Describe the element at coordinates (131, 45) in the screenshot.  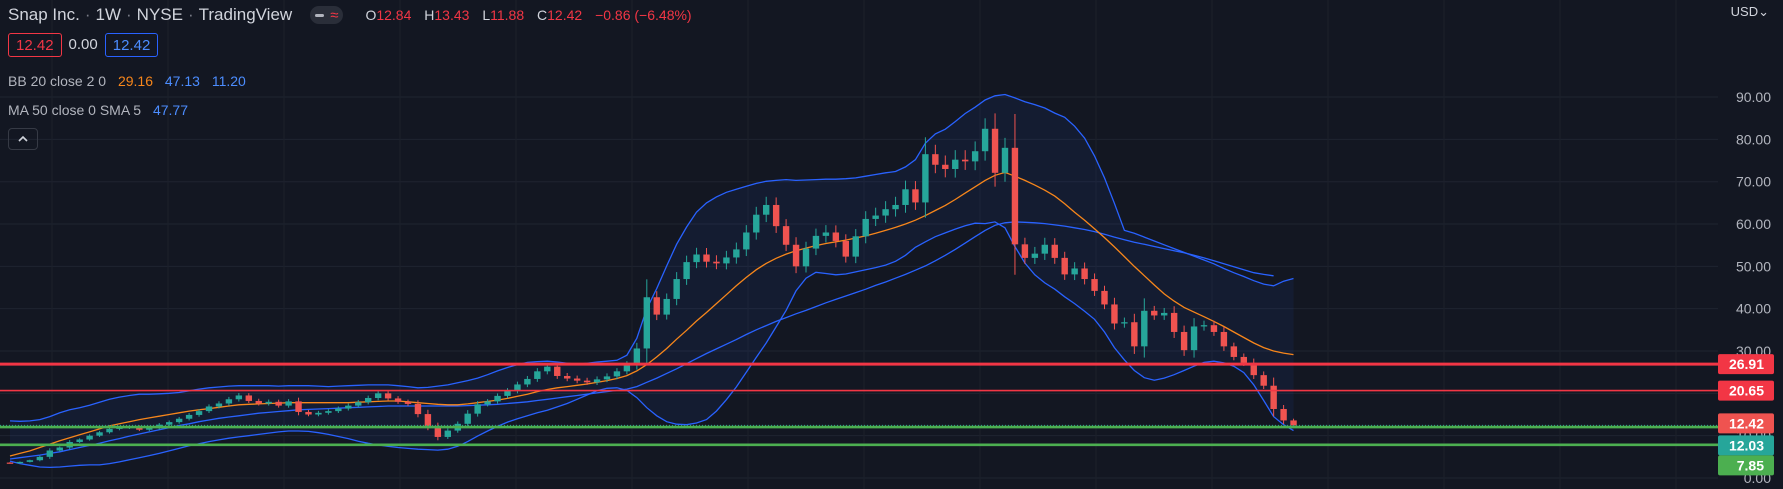
I see `buy-price-button: 12.42` at that location.